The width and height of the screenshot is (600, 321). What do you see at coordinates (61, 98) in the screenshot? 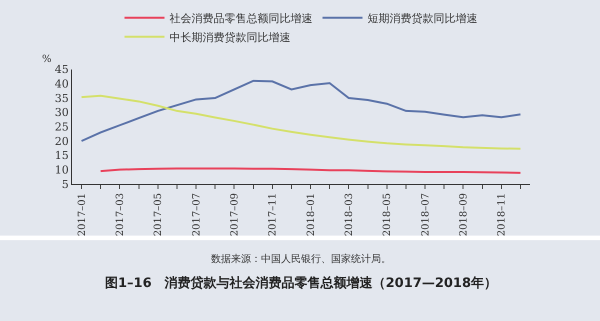
I see `y-tick-label: 35` at bounding box center [61, 98].